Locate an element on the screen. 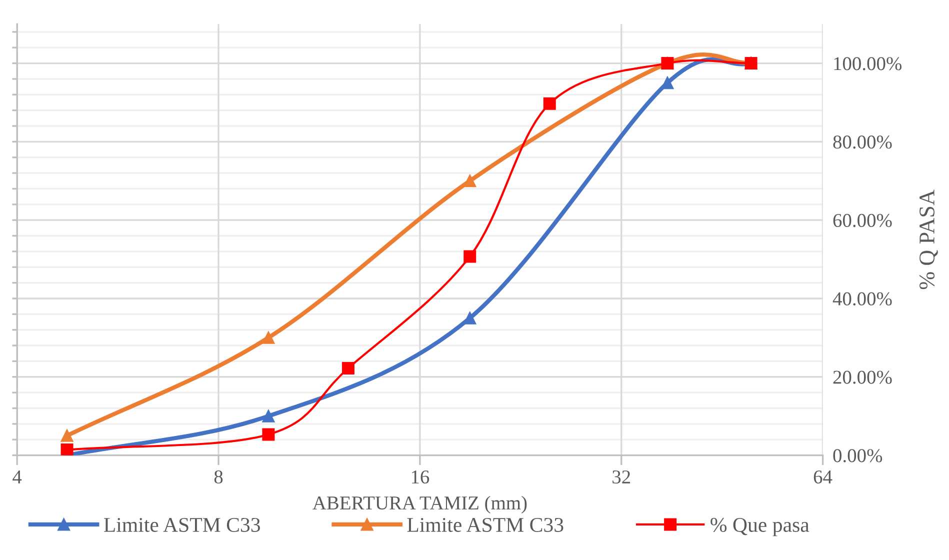 The width and height of the screenshot is (949, 560). x-tick-label: 8 is located at coordinates (218, 477).